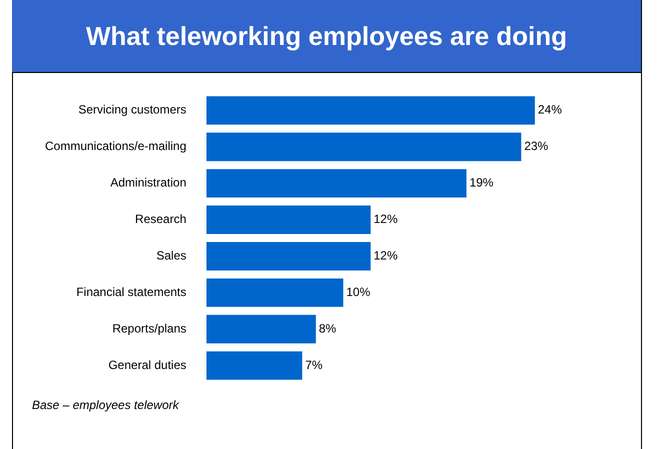 The width and height of the screenshot is (658, 449). What do you see at coordinates (131, 291) in the screenshot?
I see `y-tick-label: Financial statements` at bounding box center [131, 291].